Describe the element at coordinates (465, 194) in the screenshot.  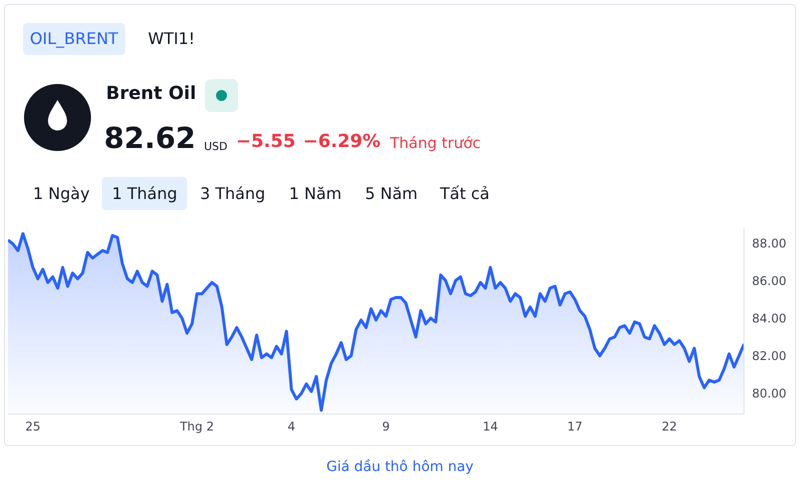
I see `text: Tất cả` at that location.